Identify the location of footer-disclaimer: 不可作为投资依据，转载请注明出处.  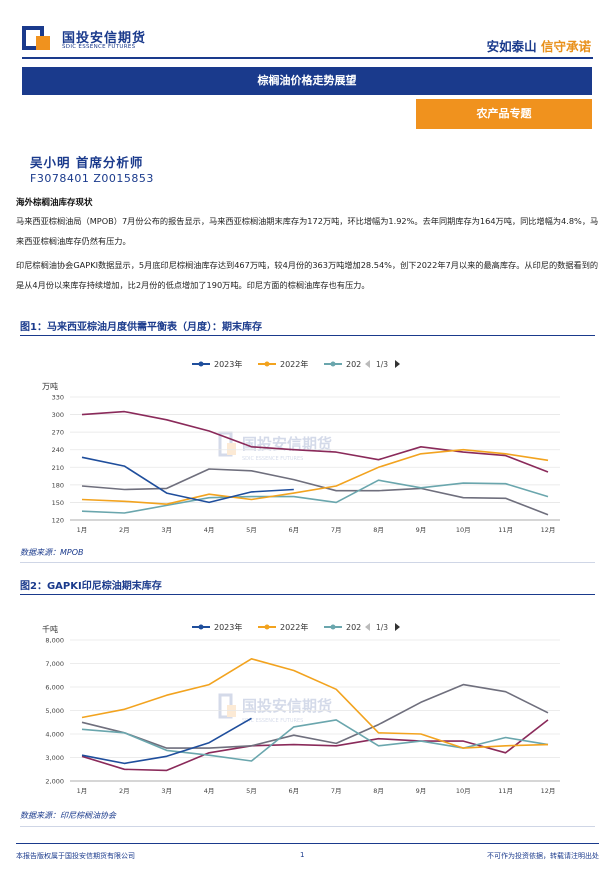
(543, 856).